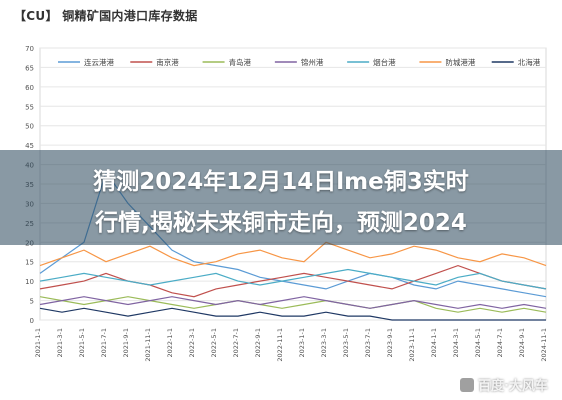  I want to click on x-tick-label: 2024-3-1, so click(456, 343).